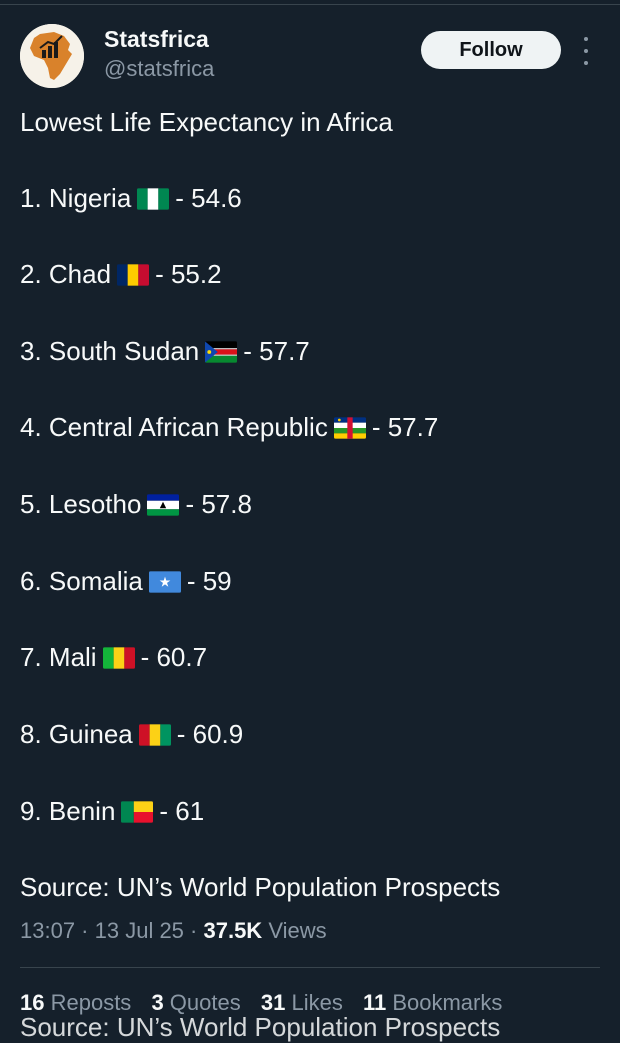  What do you see at coordinates (174, 657) in the screenshot?
I see `item-value: - 60.7` at bounding box center [174, 657].